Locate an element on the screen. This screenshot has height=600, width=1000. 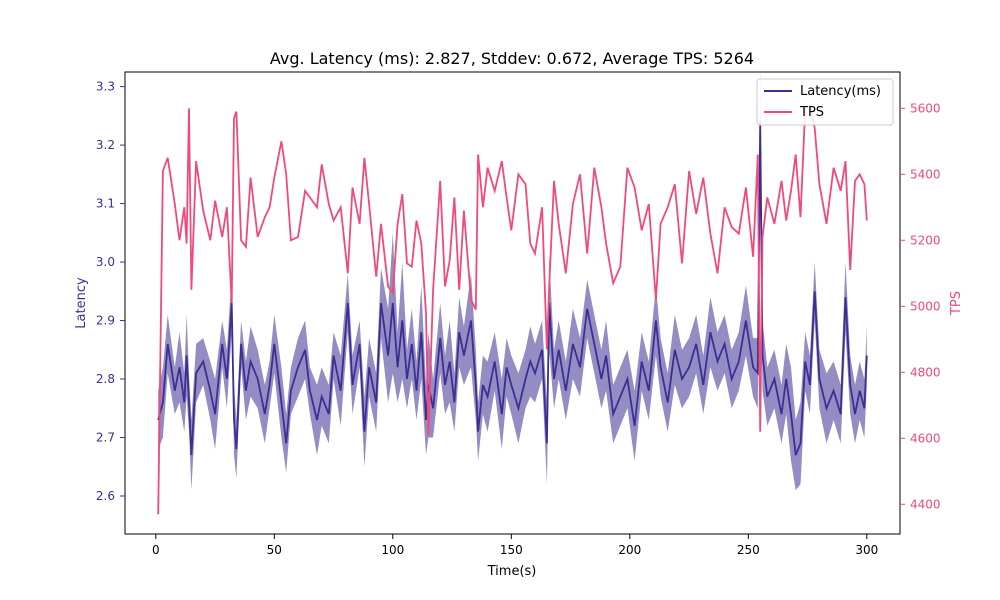
y-axis-left-label: Latency is located at coordinates (81, 303).